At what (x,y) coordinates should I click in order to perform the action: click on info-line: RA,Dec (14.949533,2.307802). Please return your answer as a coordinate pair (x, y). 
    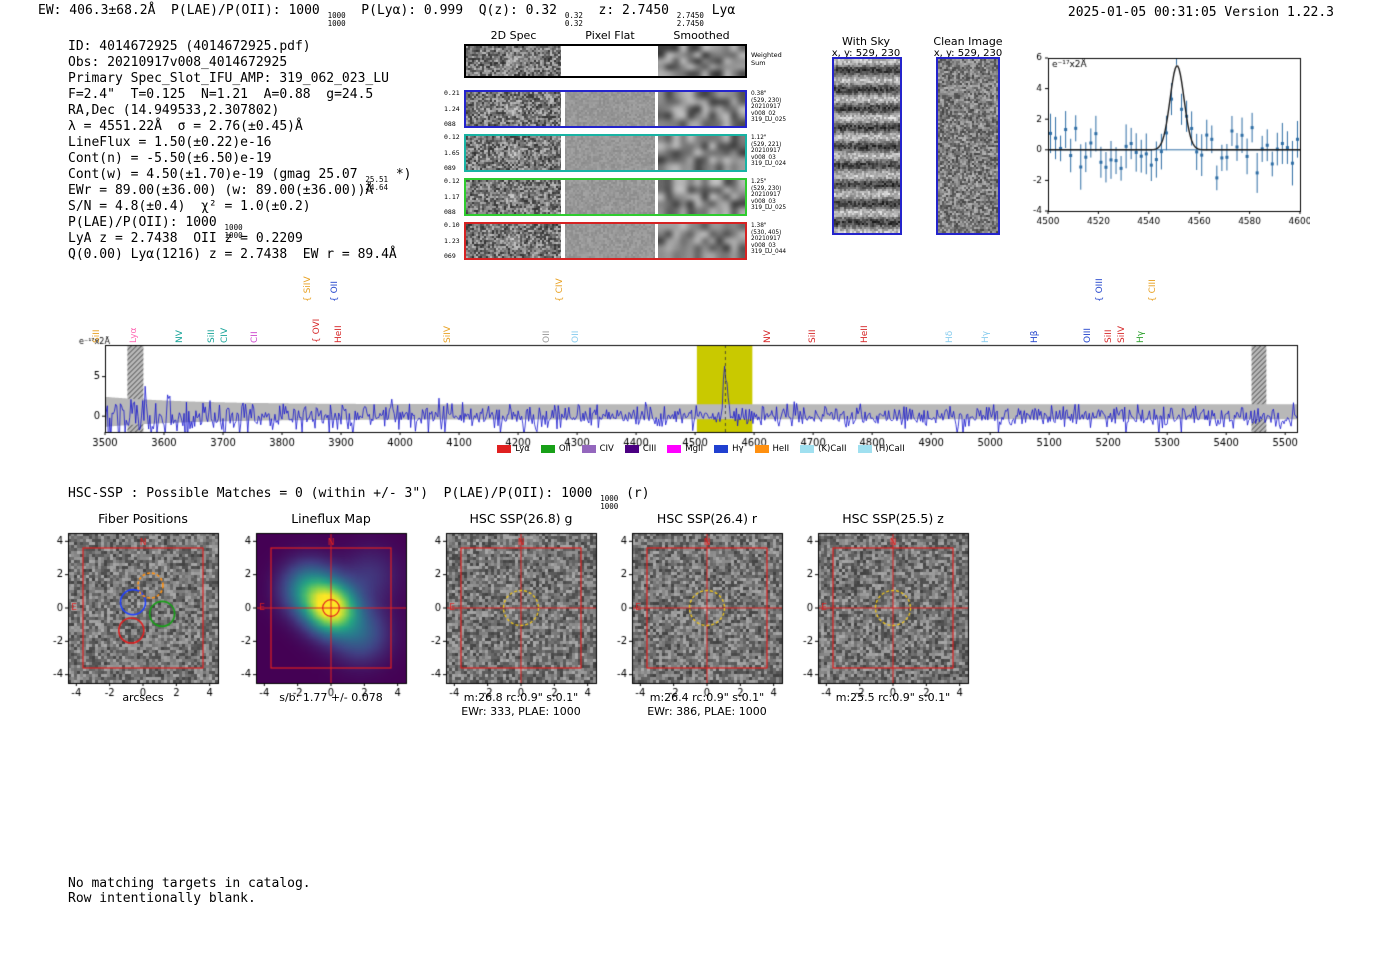
    Looking at the image, I should click on (239, 111).